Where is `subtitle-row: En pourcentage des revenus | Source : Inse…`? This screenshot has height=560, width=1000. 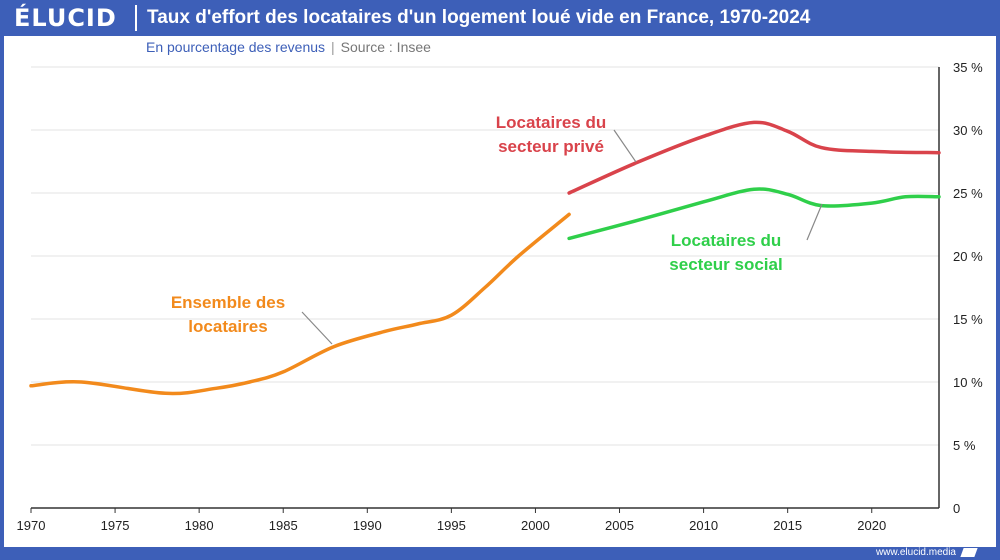 subtitle-row: En pourcentage des revenus | Source : Inse… is located at coordinates (288, 47).